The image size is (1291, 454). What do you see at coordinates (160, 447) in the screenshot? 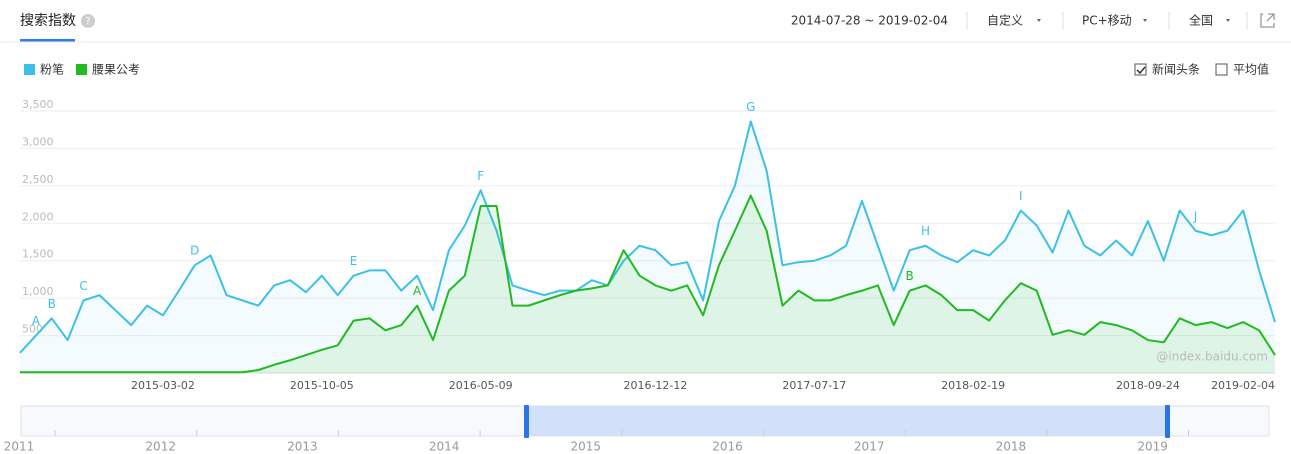
I see `navigator-year: 2012` at bounding box center [160, 447].